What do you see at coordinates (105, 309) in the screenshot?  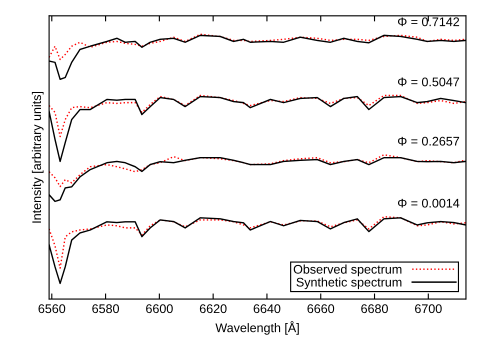 I see `x-tick-label: 6580` at bounding box center [105, 309].